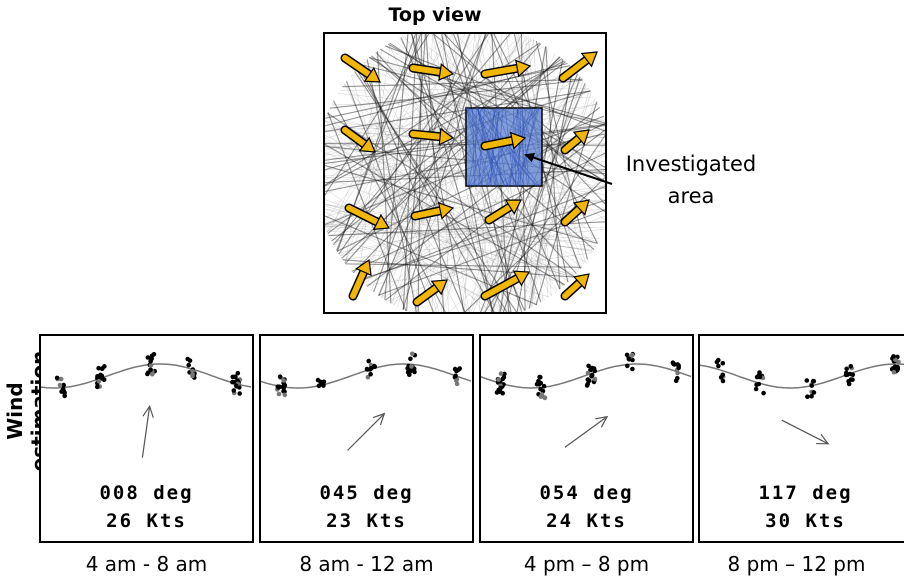  I want to click on top-view-title: Top view, so click(435, 15).